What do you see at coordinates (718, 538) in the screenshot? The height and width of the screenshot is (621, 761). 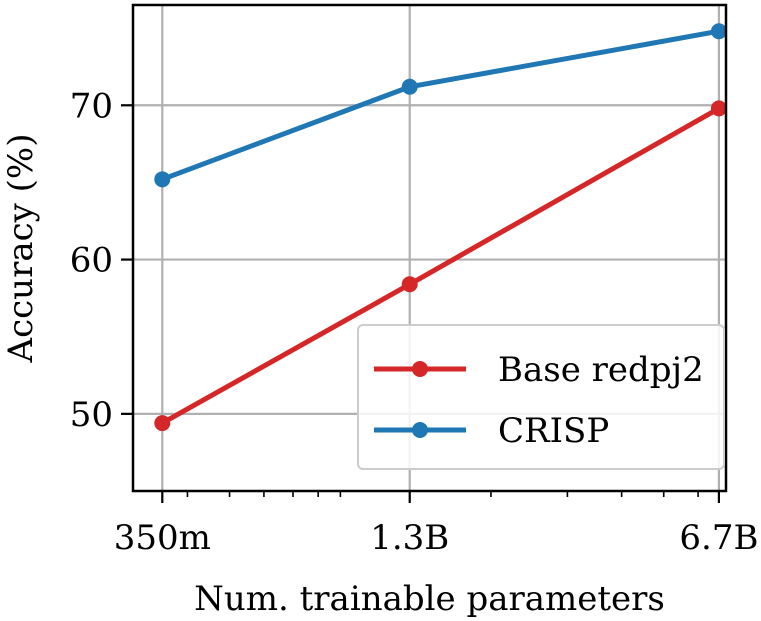 I see `x-tick-label: 6.7B` at bounding box center [718, 538].